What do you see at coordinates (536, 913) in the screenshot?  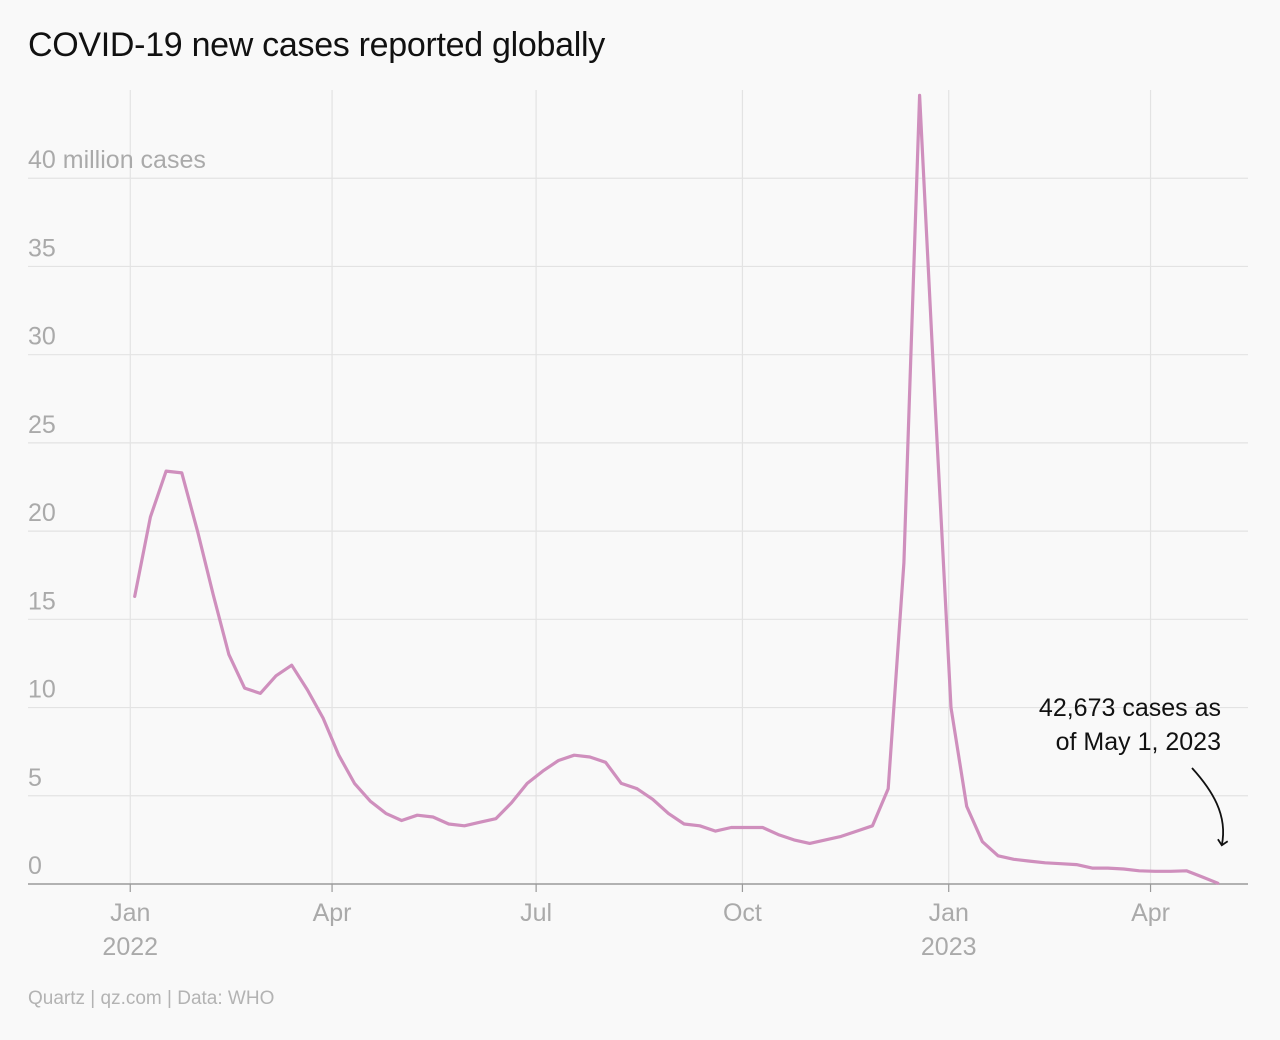 I see `x-tick-label: Jul` at bounding box center [536, 913].